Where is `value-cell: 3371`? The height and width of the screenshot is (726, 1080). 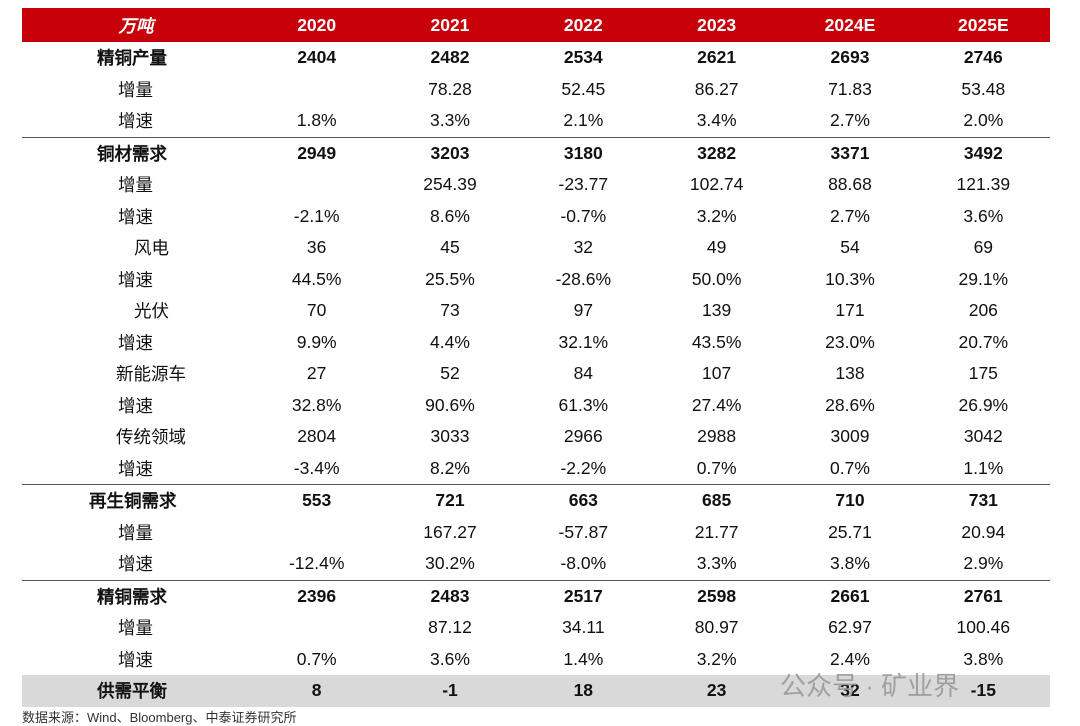 value-cell: 3371 is located at coordinates (850, 152).